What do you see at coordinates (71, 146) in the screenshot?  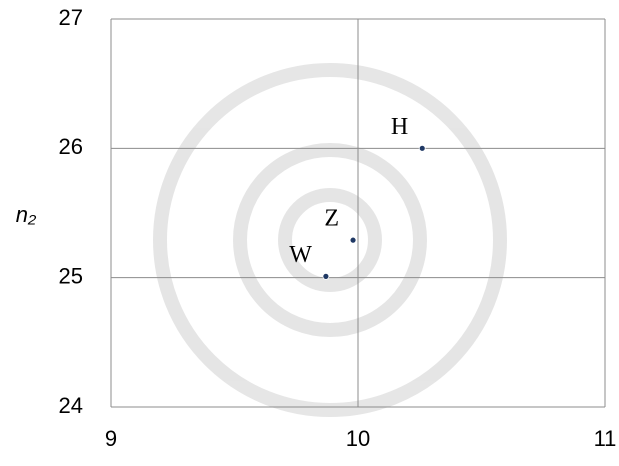 I see `y-tick-label: 26` at bounding box center [71, 146].